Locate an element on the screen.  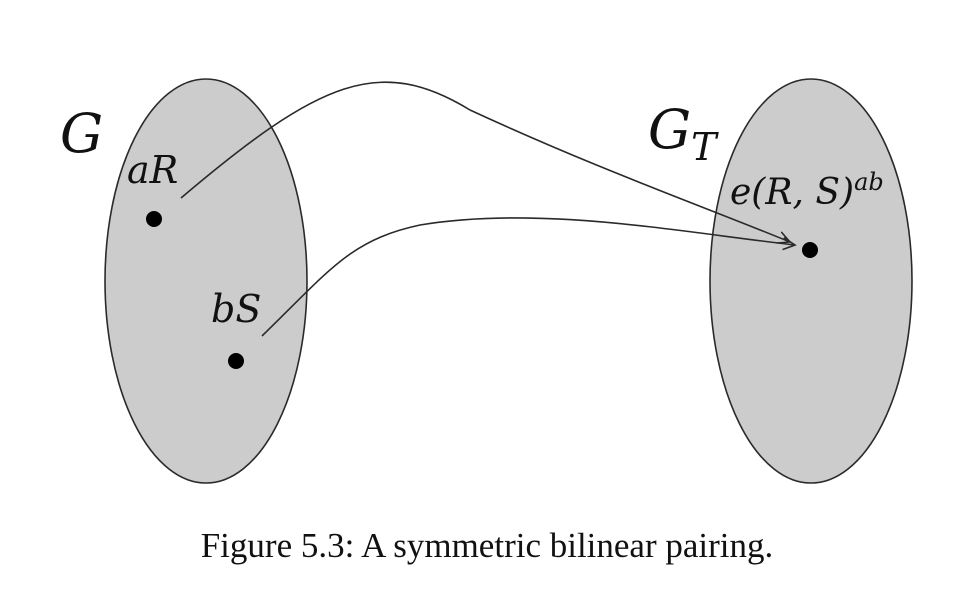
point-pairing-label: e(R, S)ab is located at coordinates (807, 190).